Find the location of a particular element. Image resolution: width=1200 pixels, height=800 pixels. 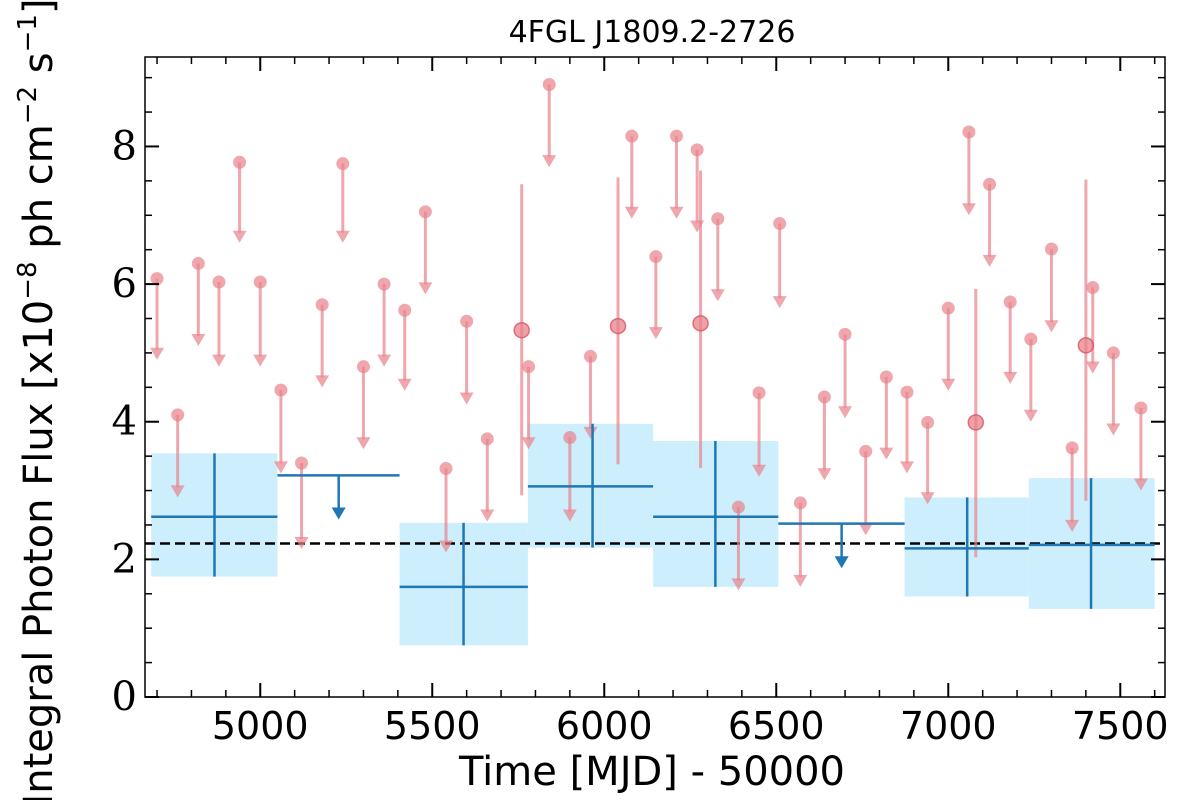

y-axis-label-end: ] is located at coordinates (39, 7).